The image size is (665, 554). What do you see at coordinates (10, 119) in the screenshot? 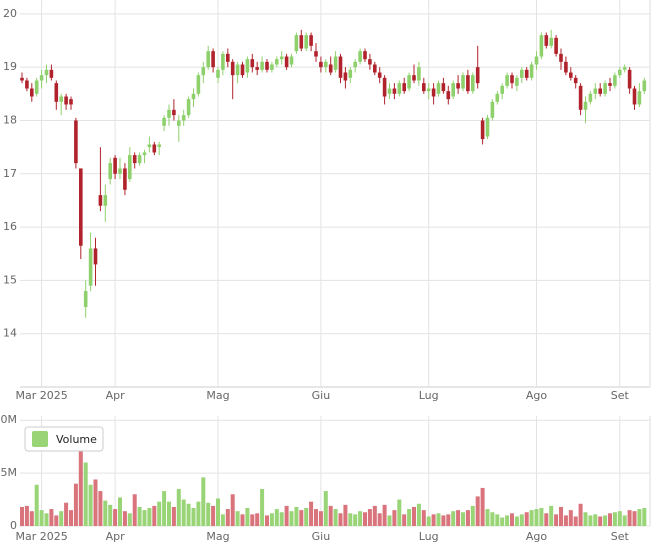
I see `y-tick-label: 18` at bounding box center [10, 119].